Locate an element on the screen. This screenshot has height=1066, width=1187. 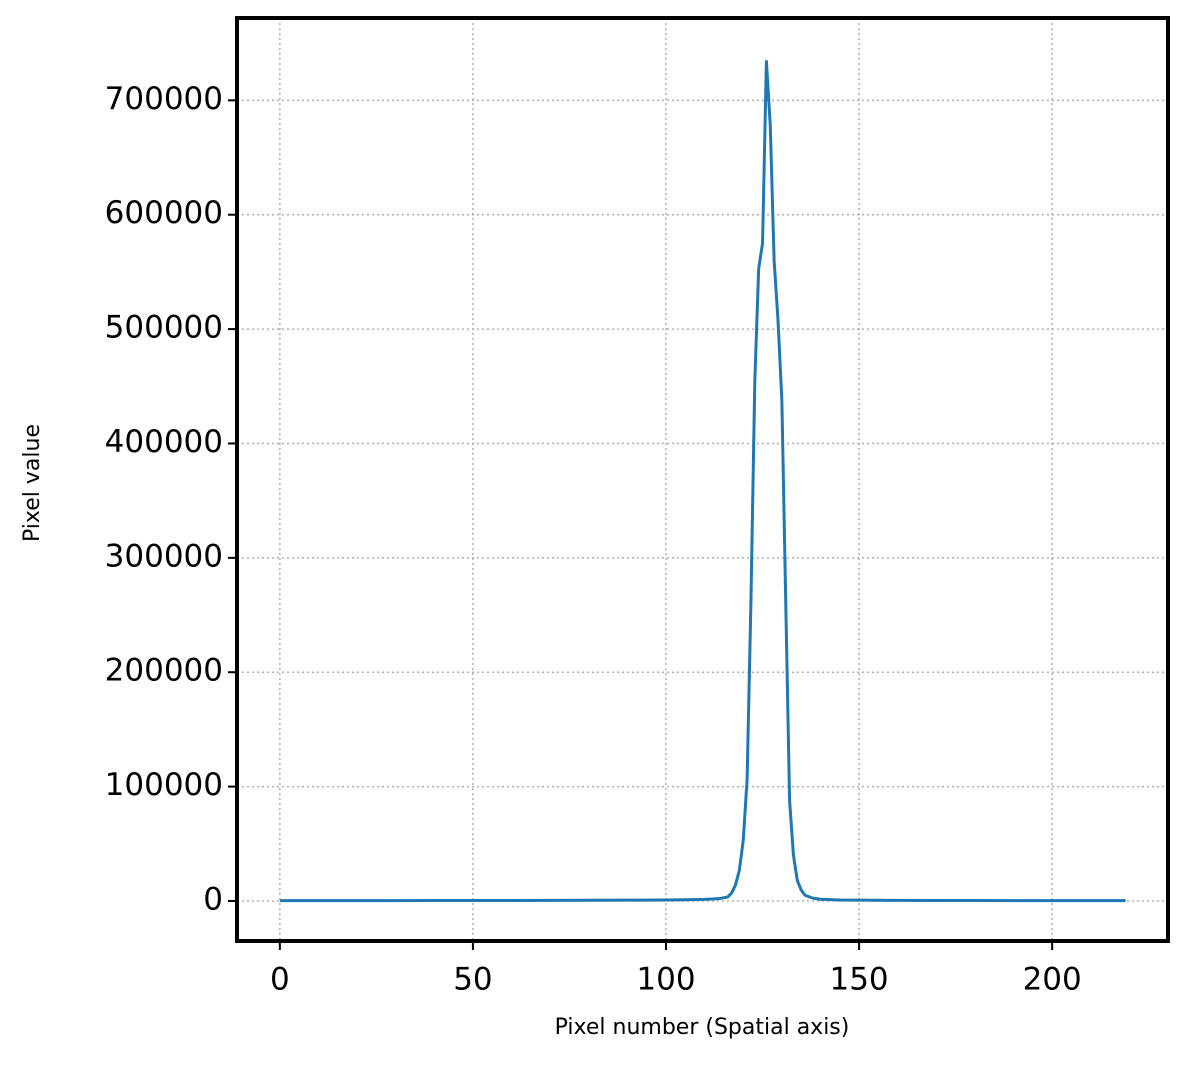
x-tick-label: 100 is located at coordinates (665, 980).